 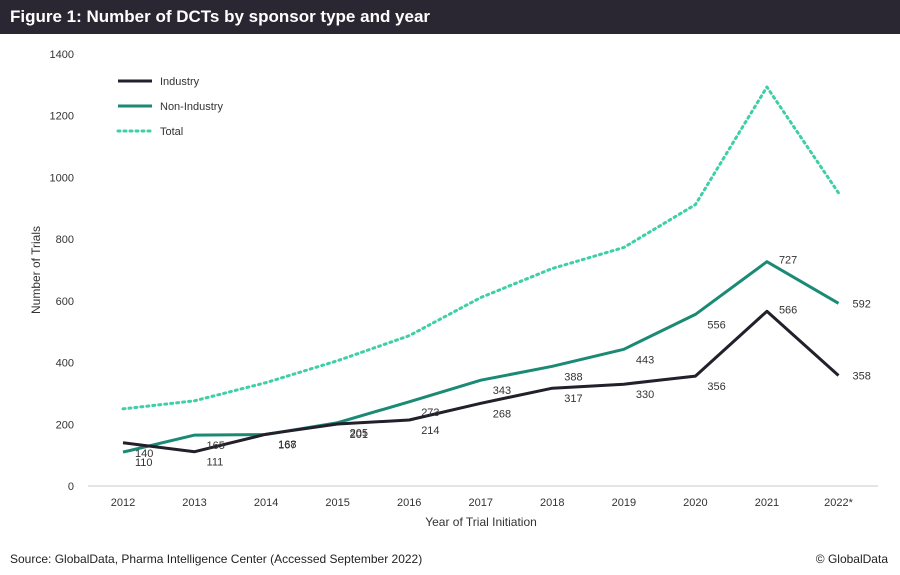 What do you see at coordinates (624, 503) in the screenshot?
I see `x-tick-label: 2019` at bounding box center [624, 503].